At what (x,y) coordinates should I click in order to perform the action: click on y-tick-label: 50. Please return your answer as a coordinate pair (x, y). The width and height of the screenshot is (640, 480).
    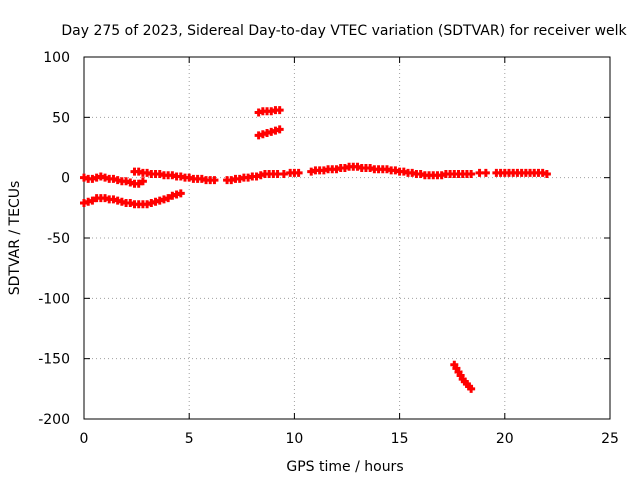
    Looking at the image, I should click on (61, 118).